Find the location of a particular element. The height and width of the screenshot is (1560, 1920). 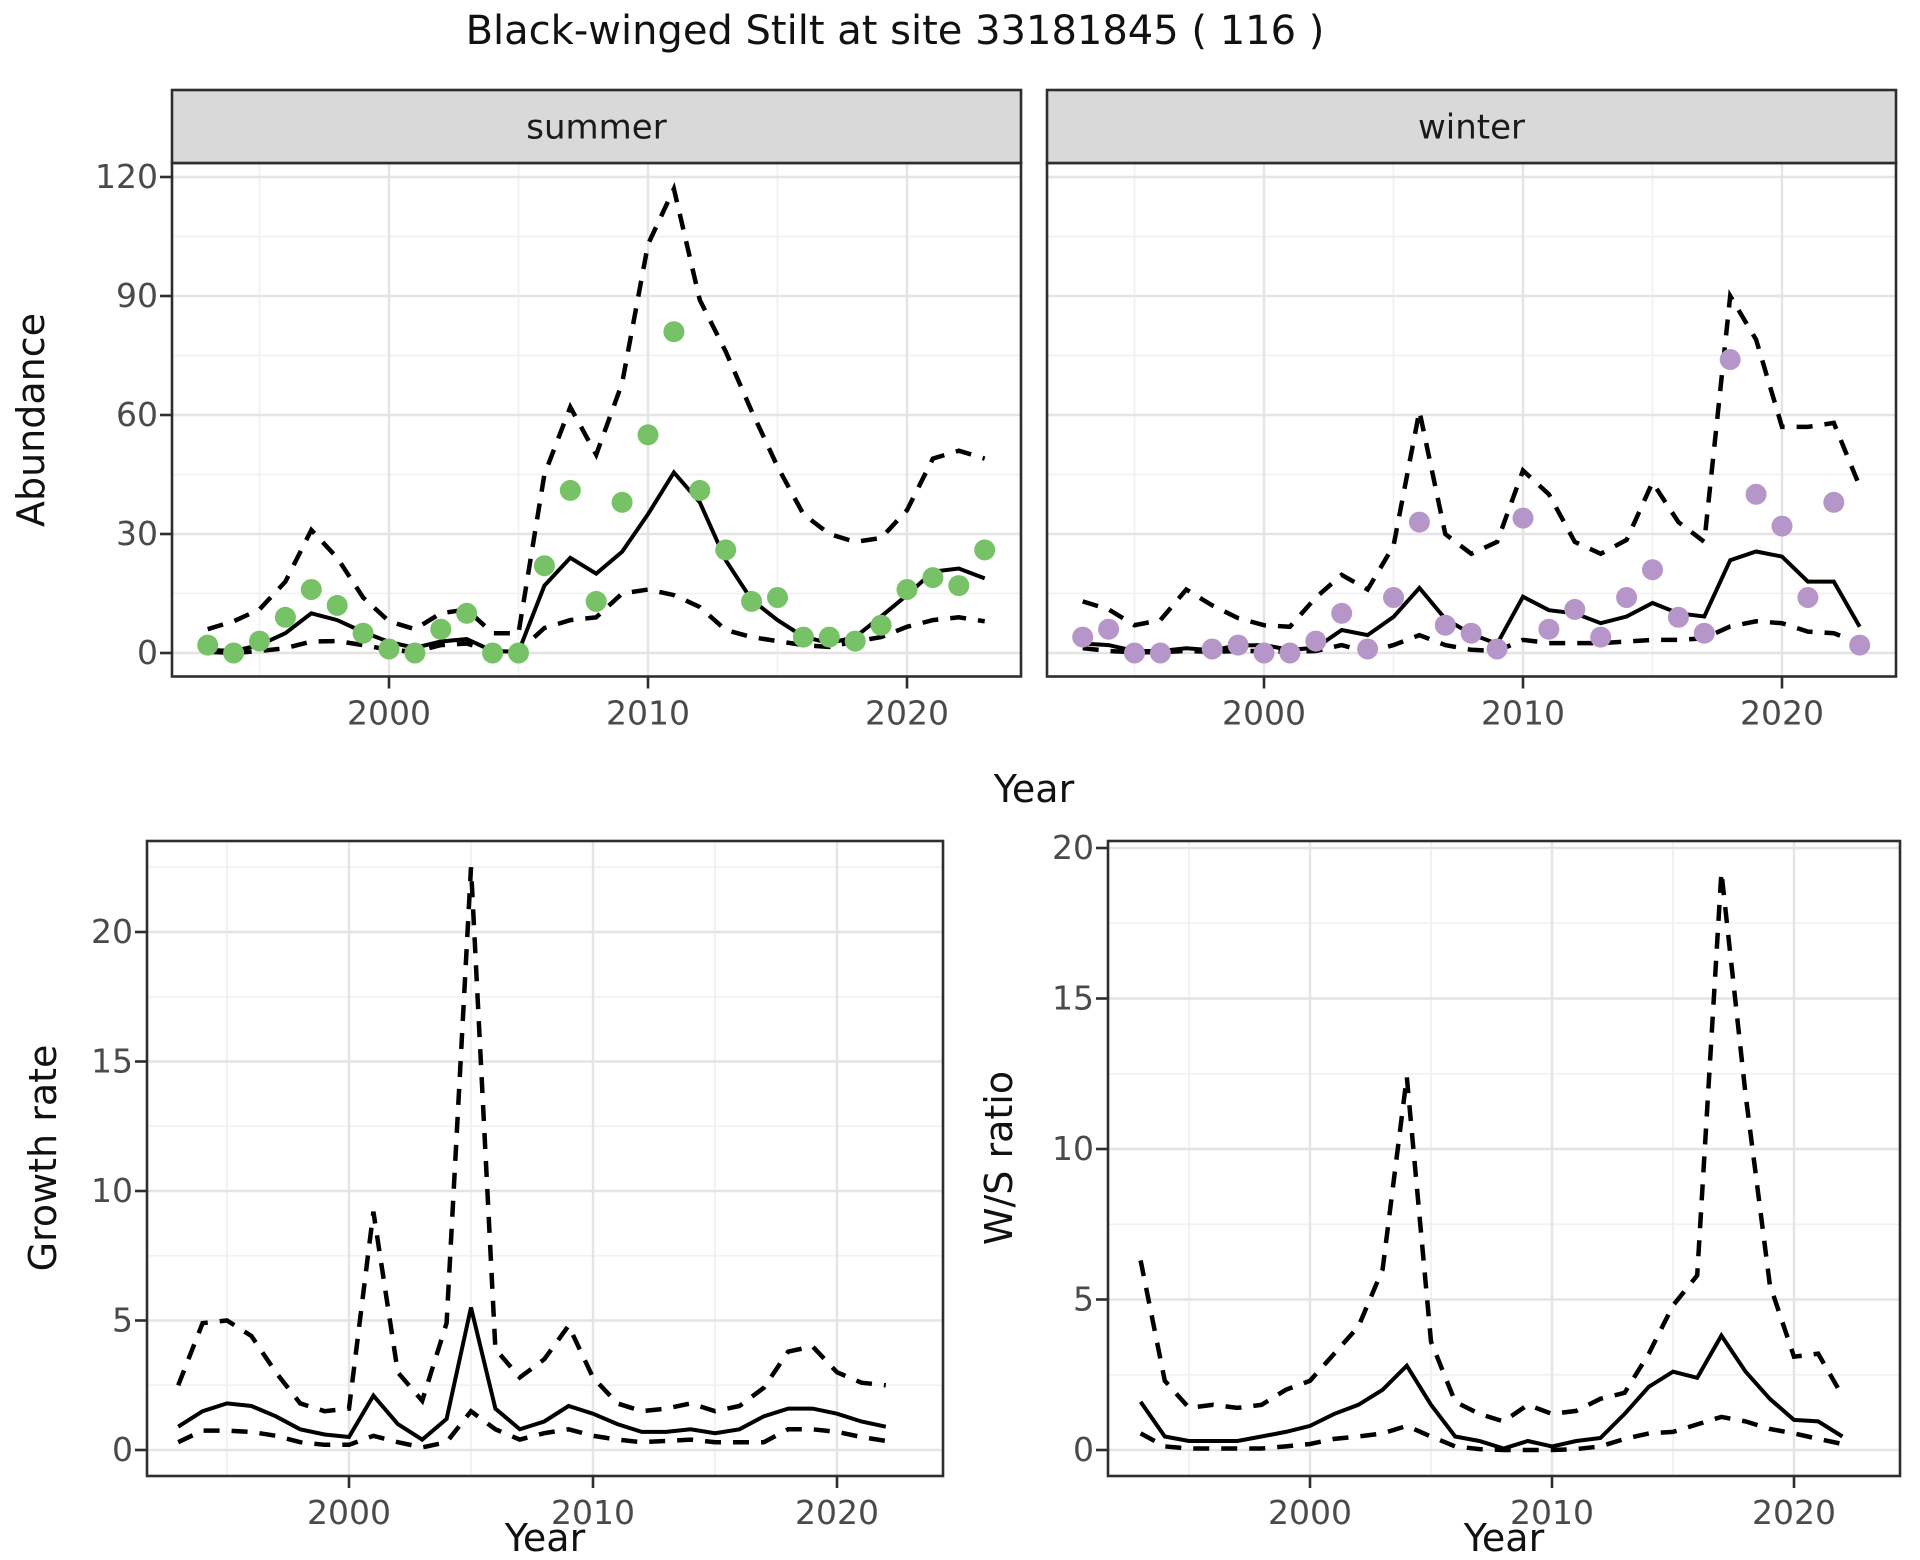

series-abundance-winter is located at coordinates (1471, 476).